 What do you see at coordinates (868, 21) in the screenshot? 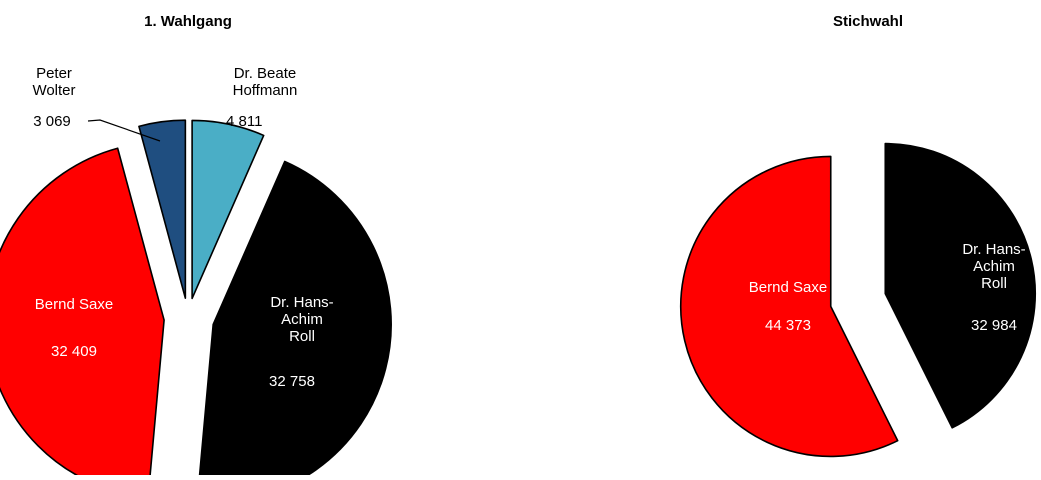
I see `chart-title-stichwahl: Stichwahl` at bounding box center [868, 21].